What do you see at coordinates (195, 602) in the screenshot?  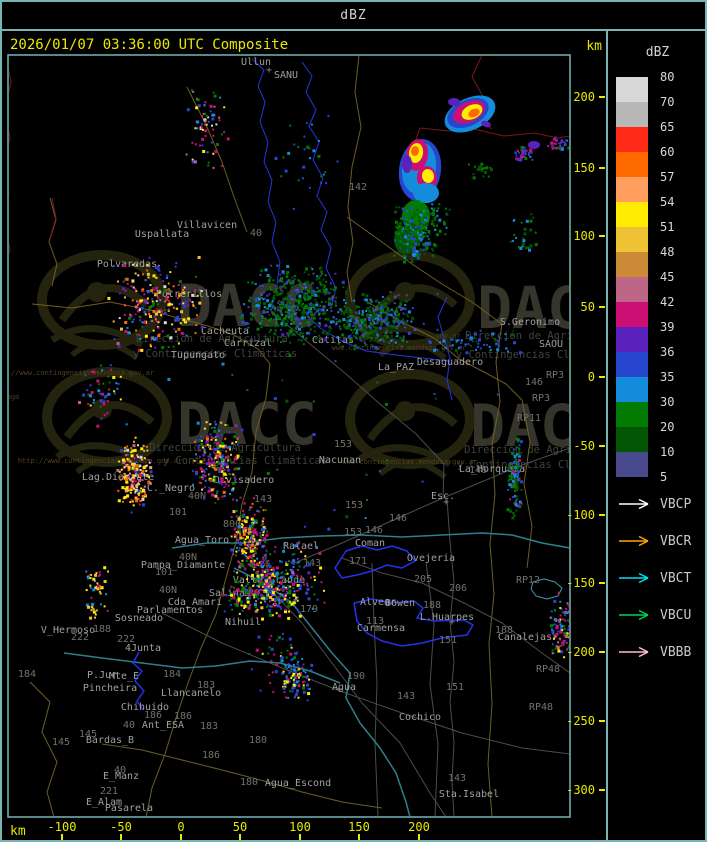 I see `map-label-place: Cda_Amari` at bounding box center [195, 602].